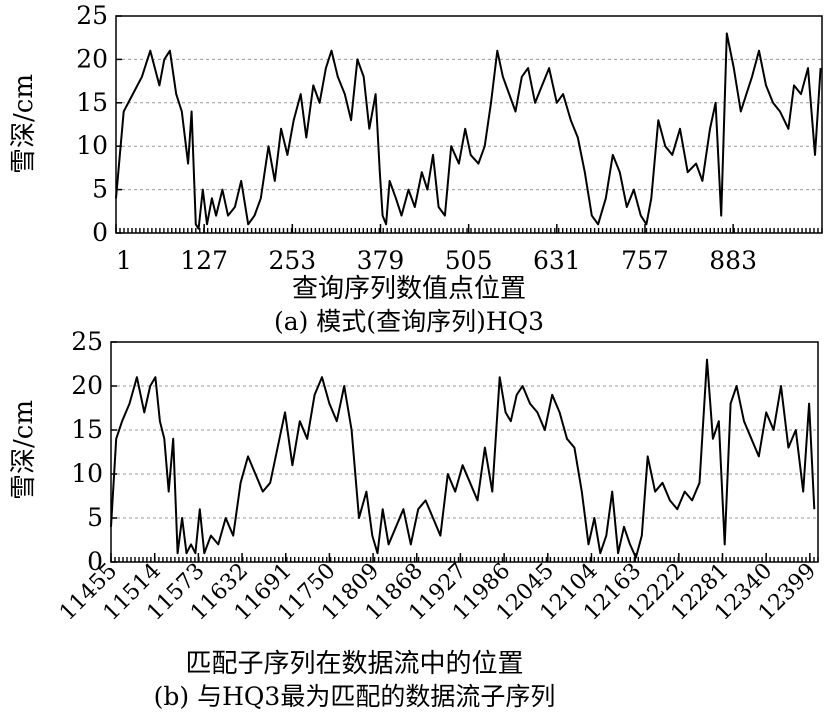 This screenshot has height=713, width=825. What do you see at coordinates (87, 385) in the screenshot?
I see `y-tick-label-b-4: 20` at bounding box center [87, 385].